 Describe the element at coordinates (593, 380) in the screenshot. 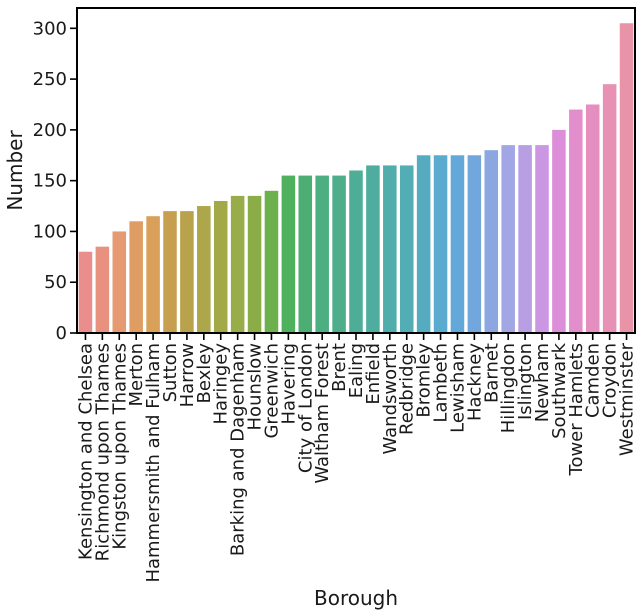

I see `x-tick-label: Camden` at that location.